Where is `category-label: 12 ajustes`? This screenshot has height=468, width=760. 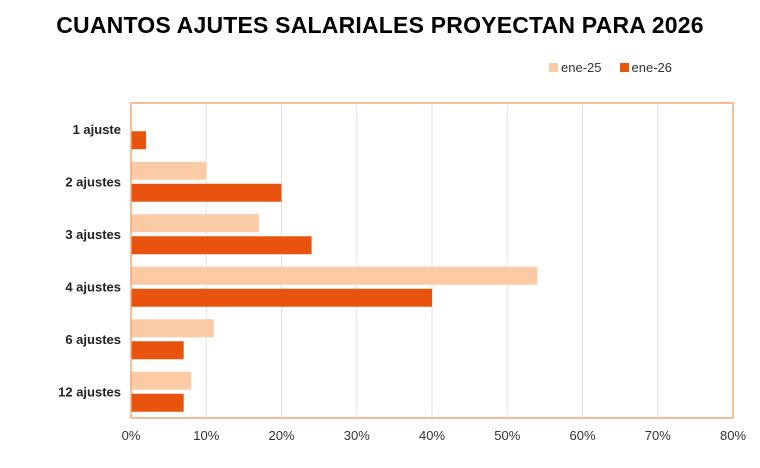
category-label: 12 ajustes is located at coordinates (89, 391).